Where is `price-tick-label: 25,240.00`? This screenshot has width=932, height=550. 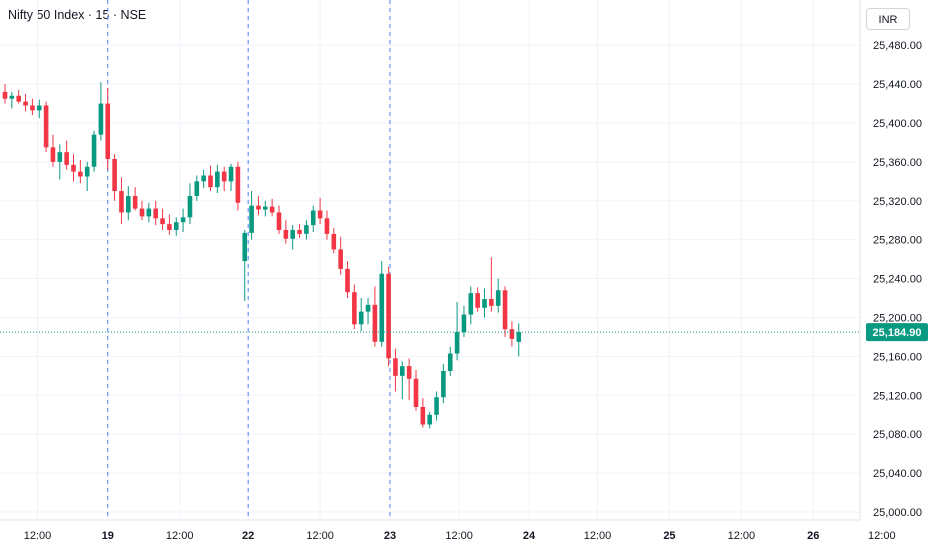 price-tick-label: 25,240.00 is located at coordinates (897, 280).